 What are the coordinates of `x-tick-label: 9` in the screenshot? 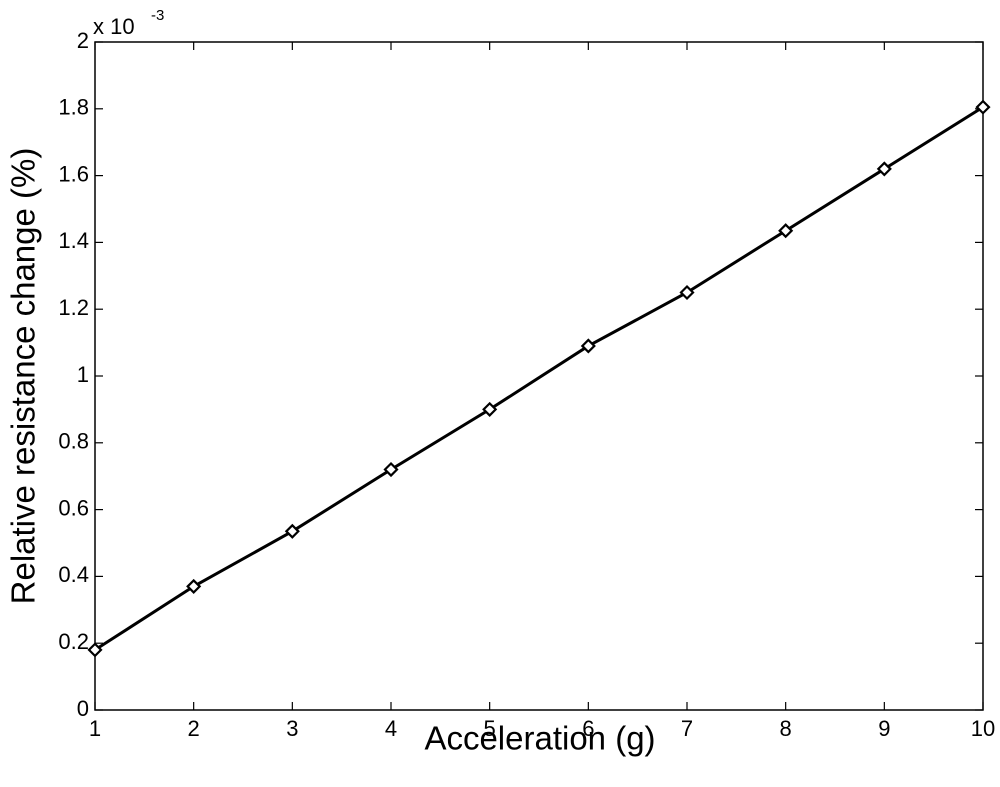 It's located at (884, 728).